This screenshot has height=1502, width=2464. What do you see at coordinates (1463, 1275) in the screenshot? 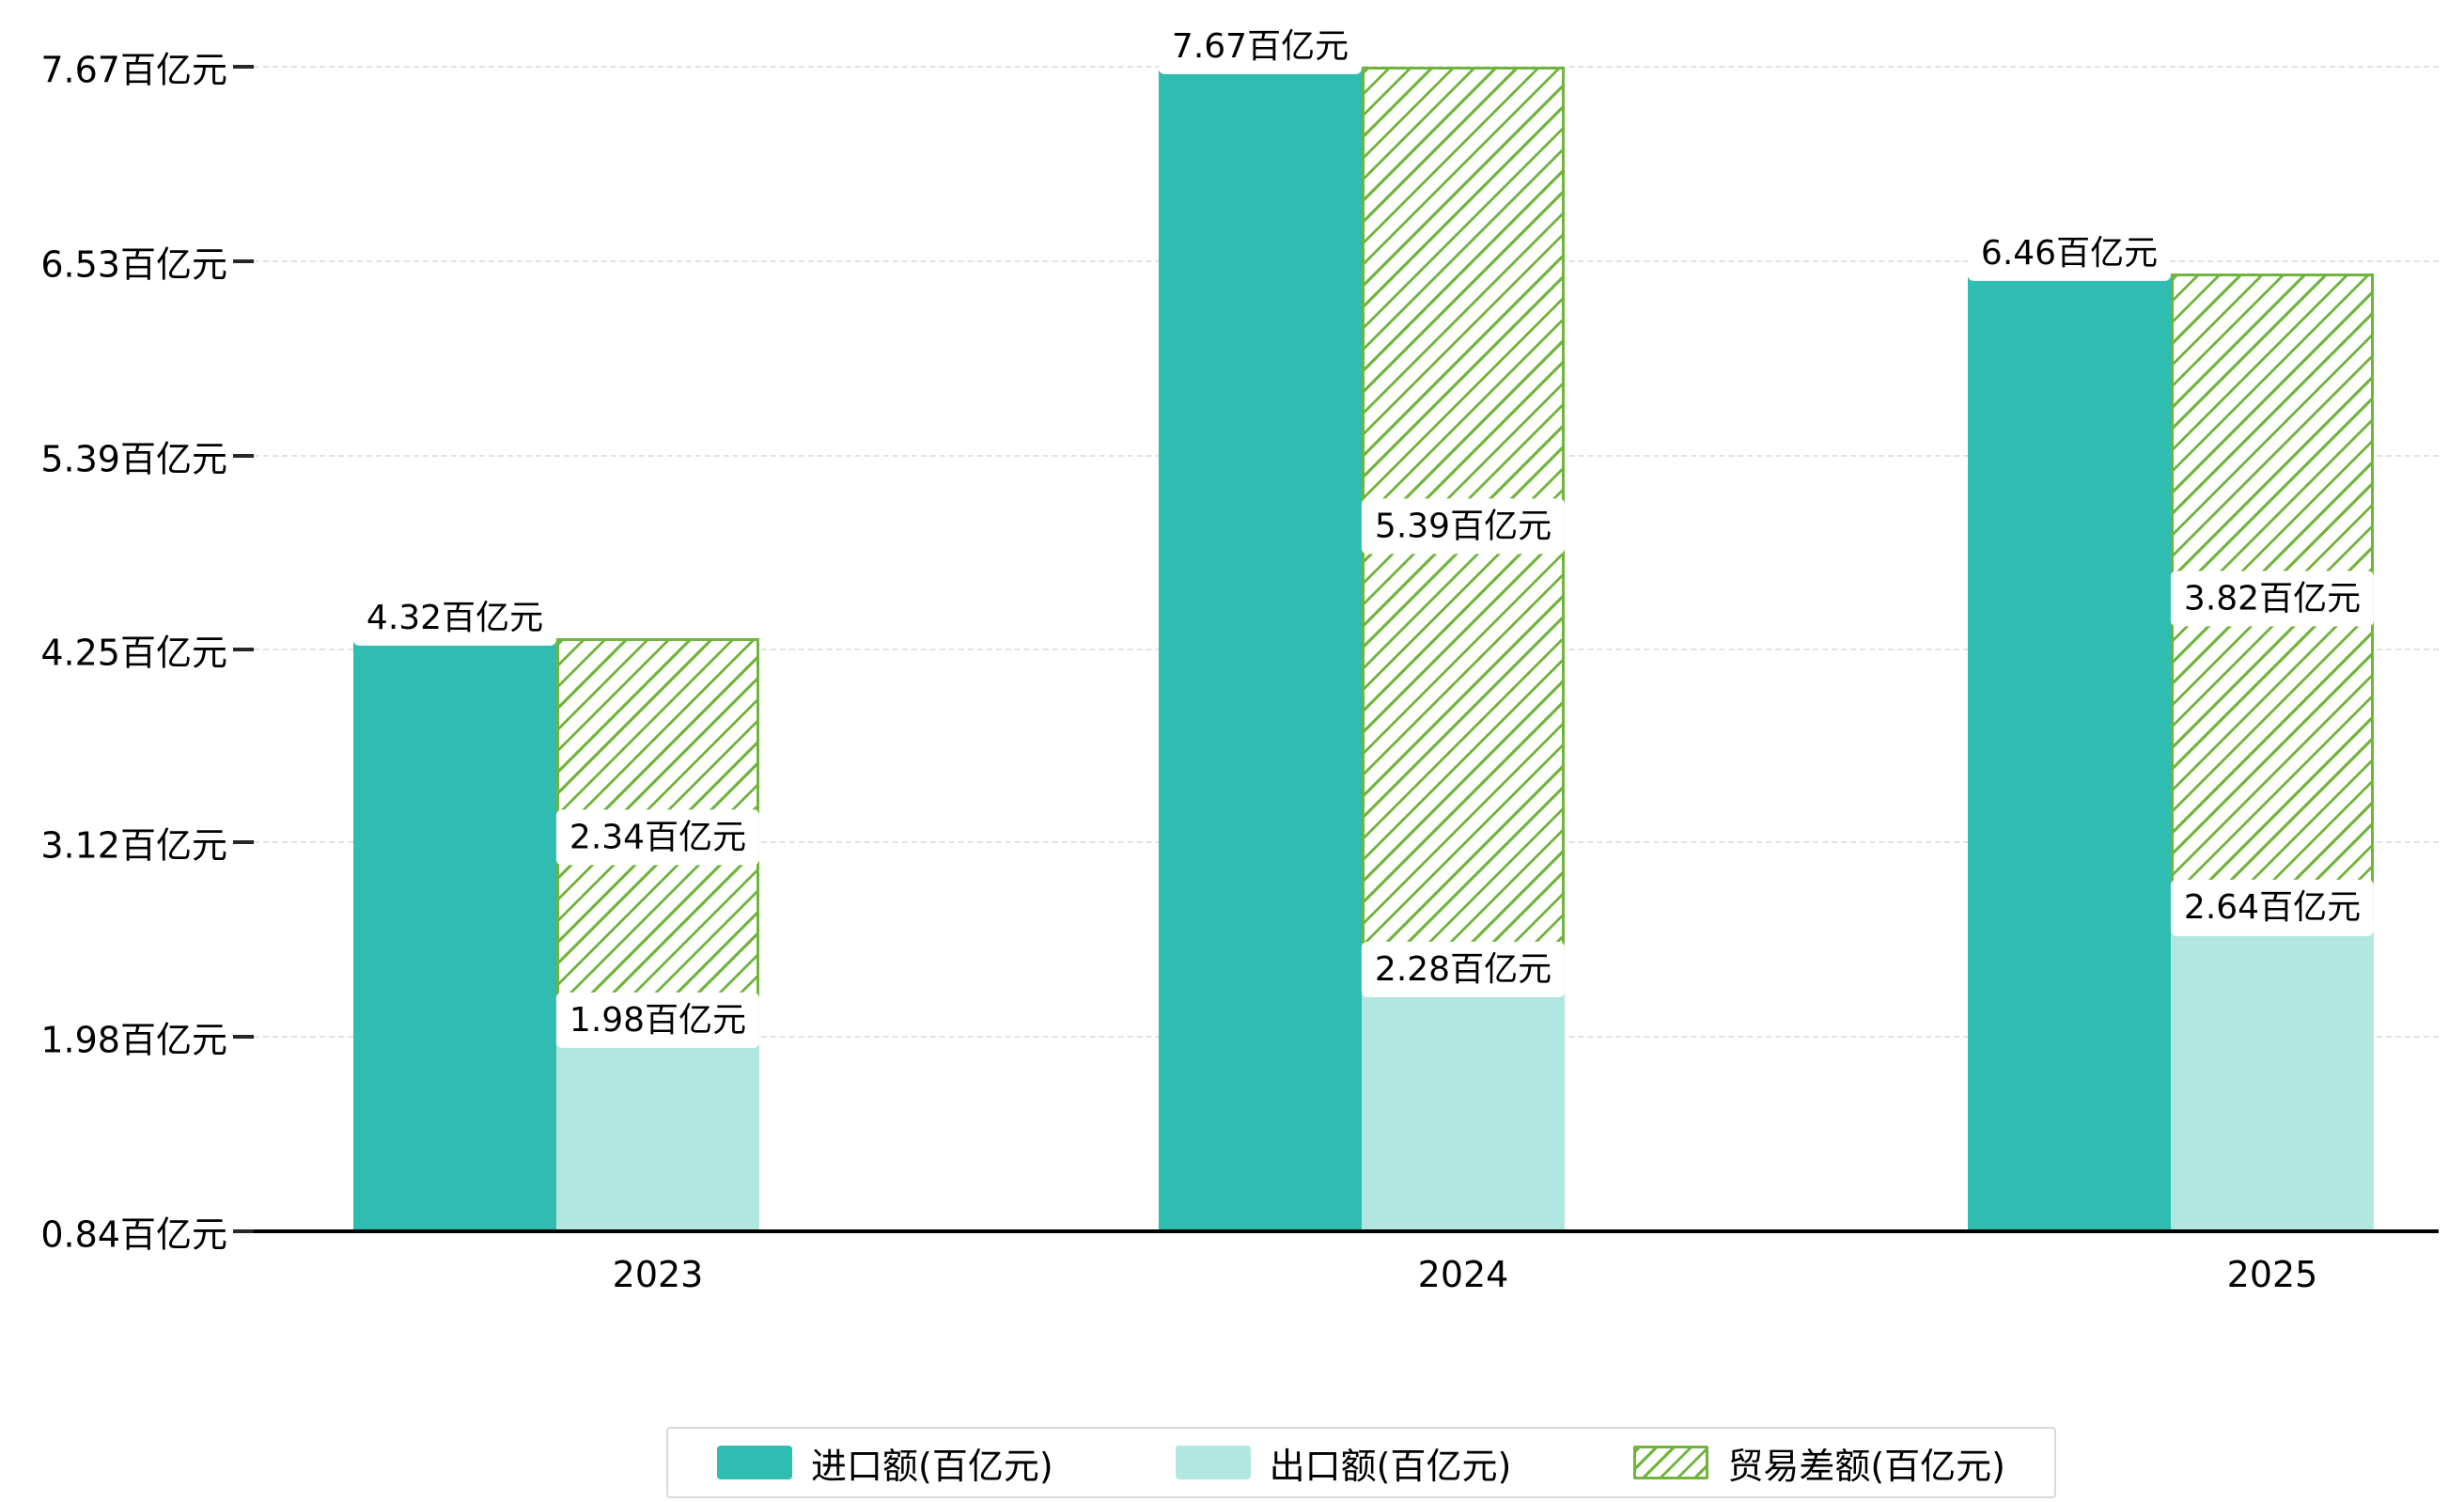
I see `x-tick-label-2024: 2024` at bounding box center [1463, 1275].